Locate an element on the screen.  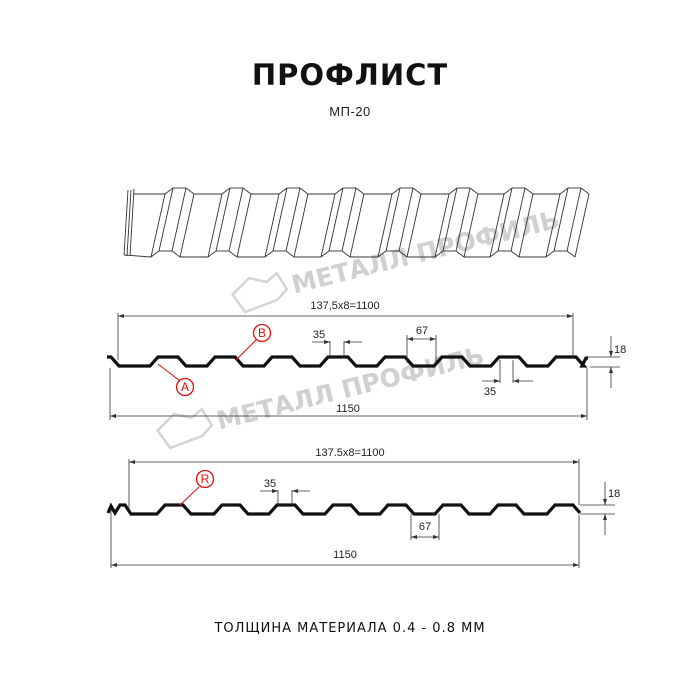
profile-bottom: 137.5x8=1100 1150 35 67 18 R is located at coordinates (363, 507).